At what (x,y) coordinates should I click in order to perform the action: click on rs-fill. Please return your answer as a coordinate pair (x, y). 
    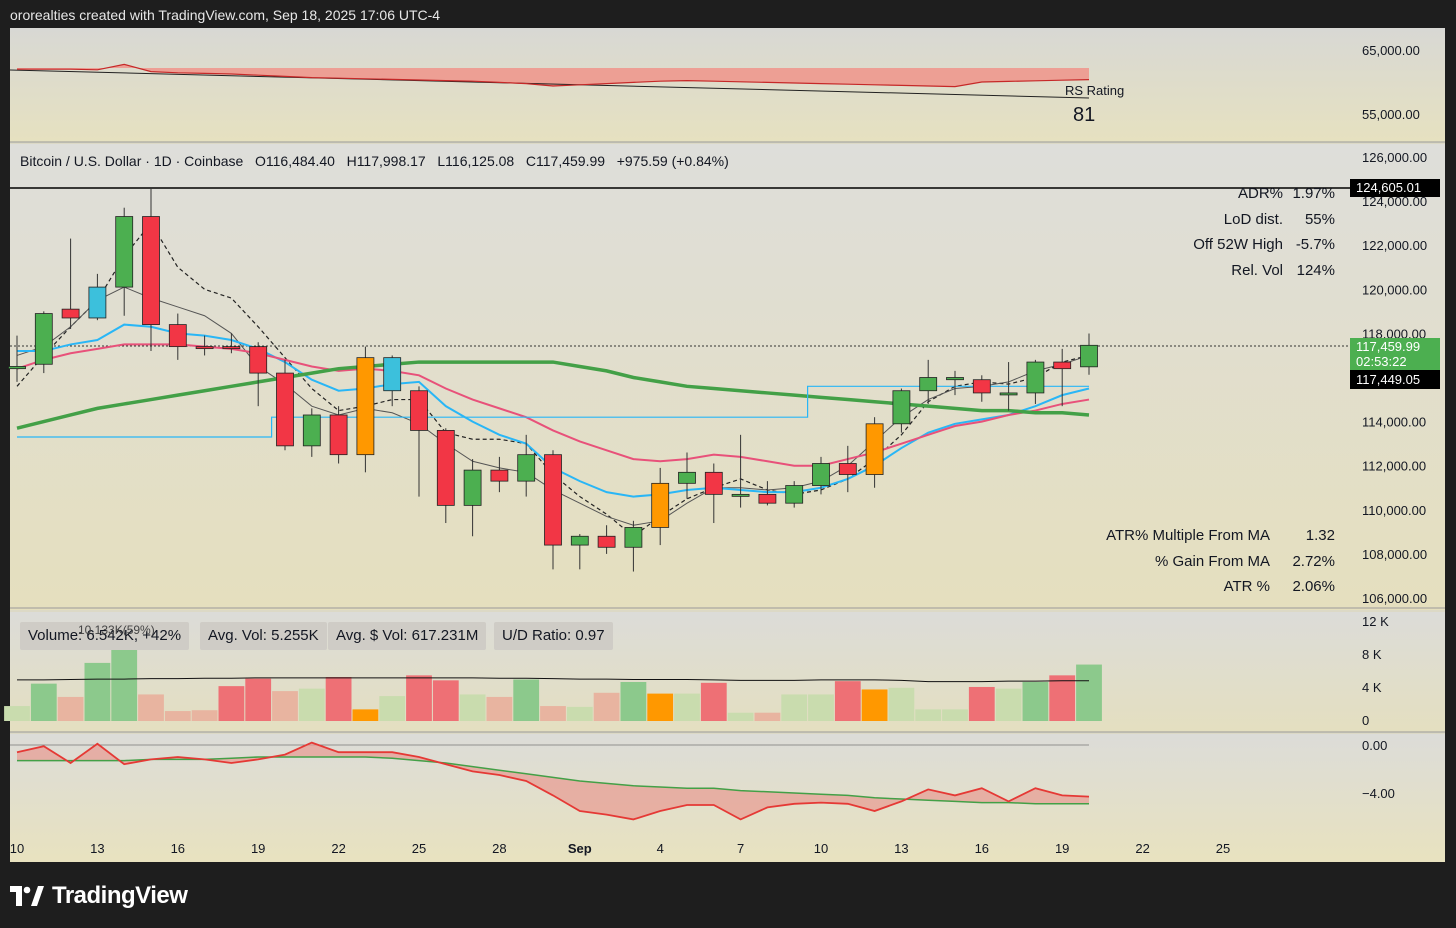
    Looking at the image, I should click on (553, 75).